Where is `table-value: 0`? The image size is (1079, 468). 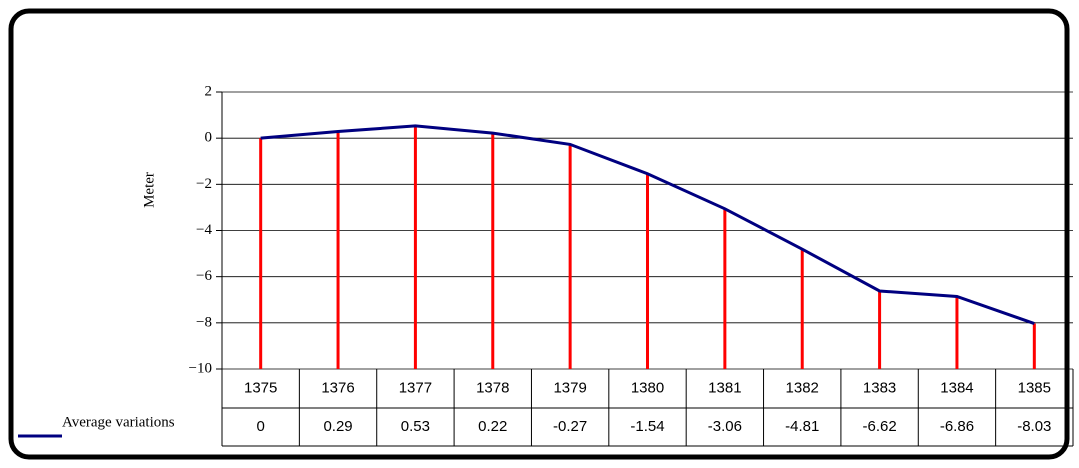
table-value: 0 is located at coordinates (261, 426).